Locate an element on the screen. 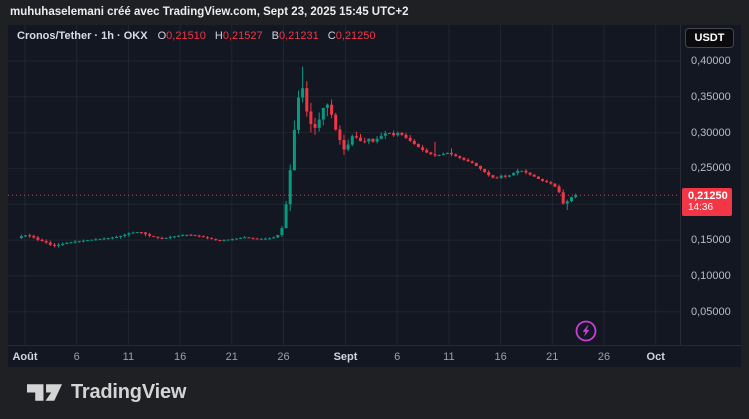 The image size is (749, 419). y-axis-label: 0,40000 is located at coordinates (711, 61).